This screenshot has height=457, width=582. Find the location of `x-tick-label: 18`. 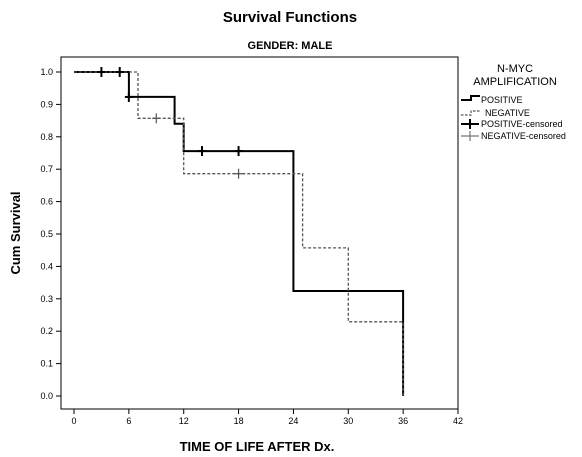

x-tick-label: 18 is located at coordinates (239, 421).